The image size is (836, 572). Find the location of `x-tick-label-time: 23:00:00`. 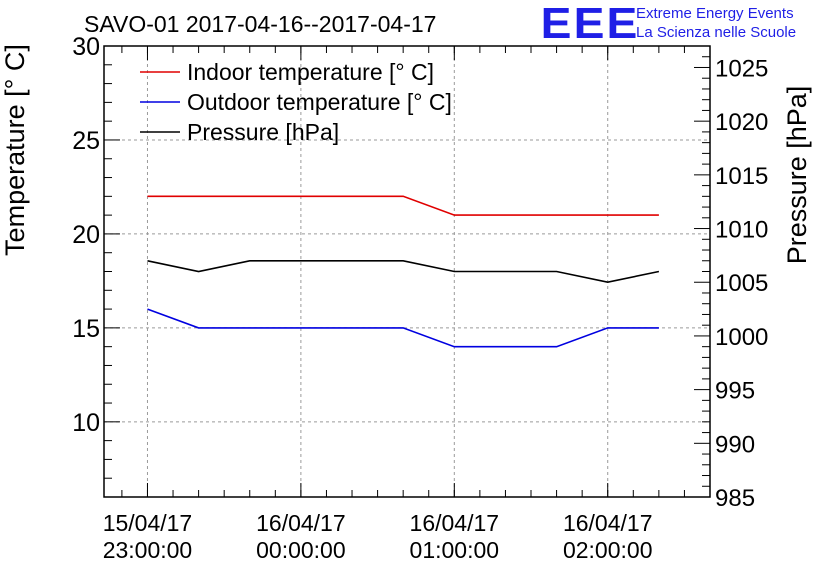

x-tick-label-time: 23:00:00 is located at coordinates (148, 550).